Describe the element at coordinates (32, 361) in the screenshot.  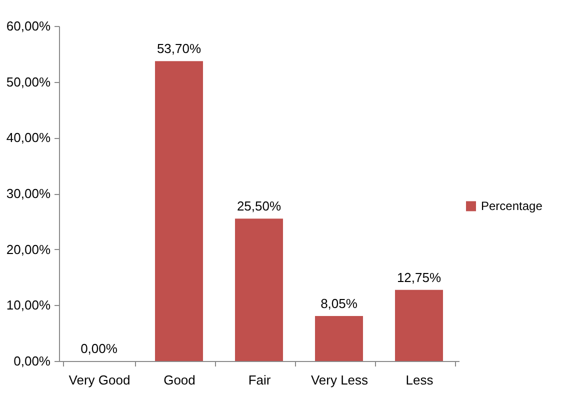
I see `y-tick-label: 0,00%` at that location.